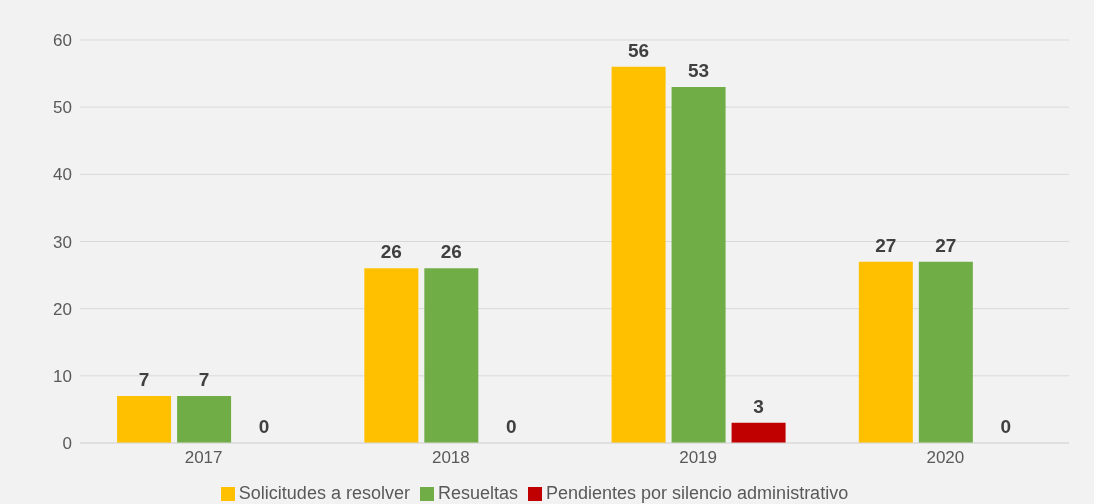 The image size is (1094, 504). What do you see at coordinates (62, 175) in the screenshot?
I see `y-tick-label: 40` at bounding box center [62, 175].